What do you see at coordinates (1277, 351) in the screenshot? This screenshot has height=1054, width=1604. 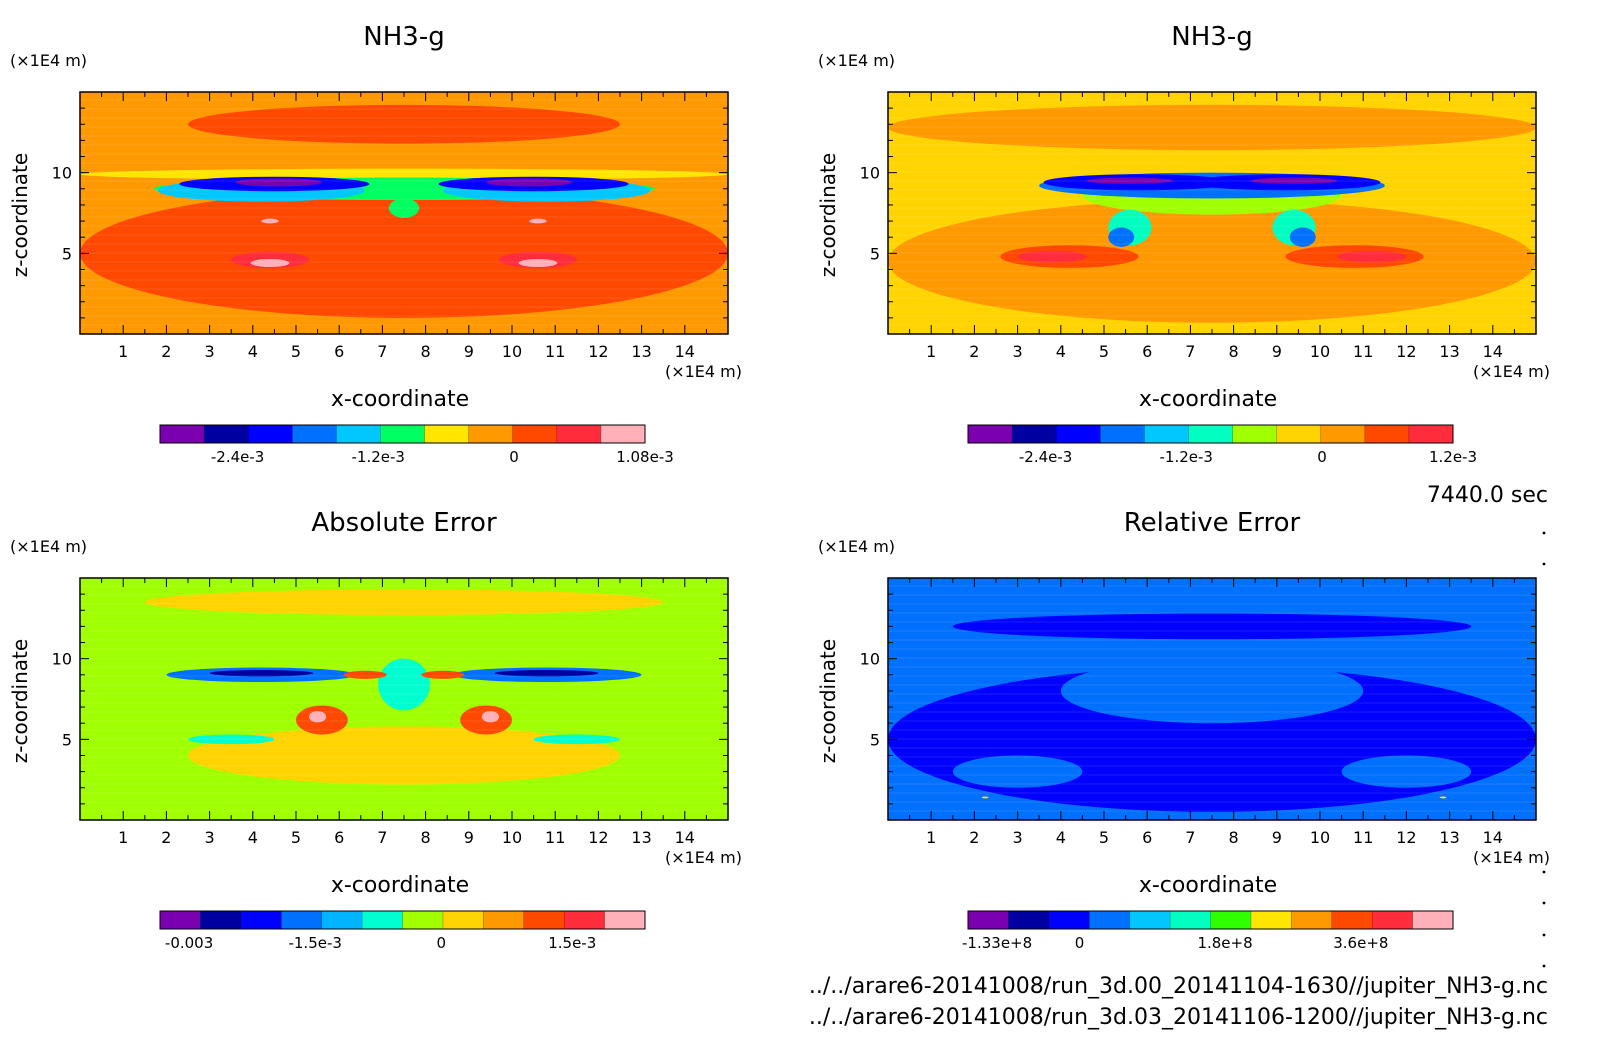 I see `x-tick-label: 9` at bounding box center [1277, 351].